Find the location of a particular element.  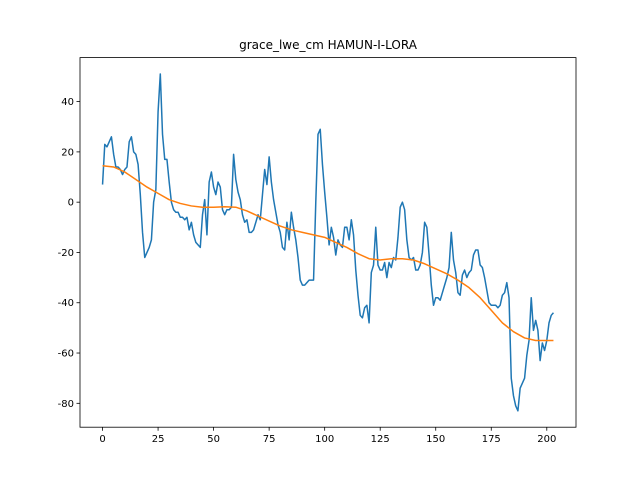

x-tick-label: 75 is located at coordinates (269, 439).